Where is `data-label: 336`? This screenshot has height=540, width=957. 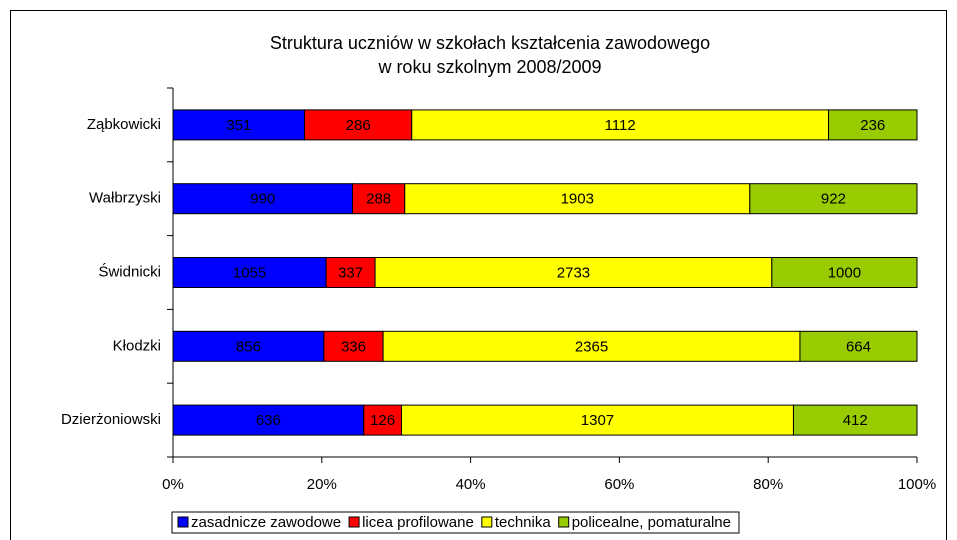 data-label: 336 is located at coordinates (353, 346).